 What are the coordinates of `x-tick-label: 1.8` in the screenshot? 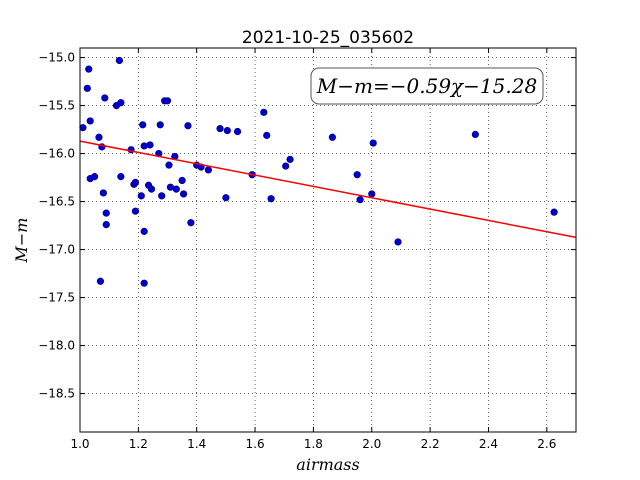 It's located at (313, 444).